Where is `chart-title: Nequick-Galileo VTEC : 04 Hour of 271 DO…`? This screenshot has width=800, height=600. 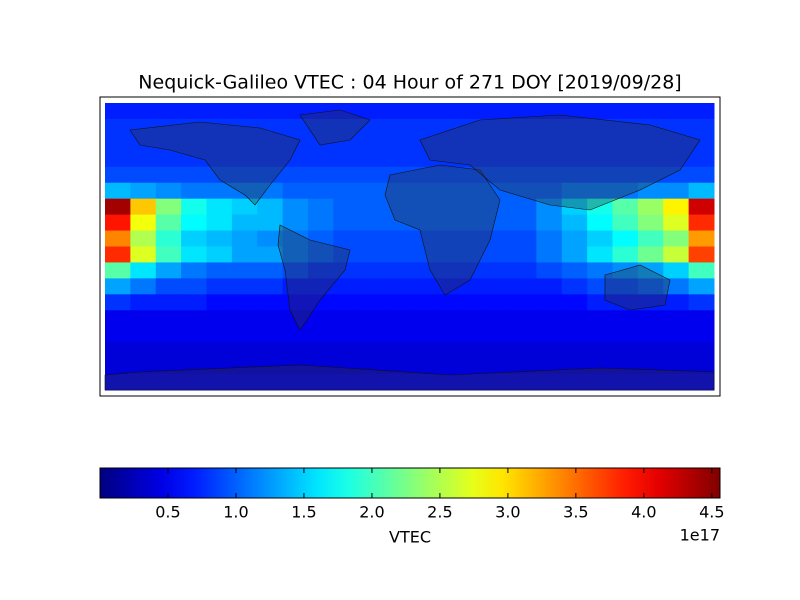
chart-title: Nequick-Galileo VTEC : 04 Hour of 271 DO… is located at coordinates (409, 83).